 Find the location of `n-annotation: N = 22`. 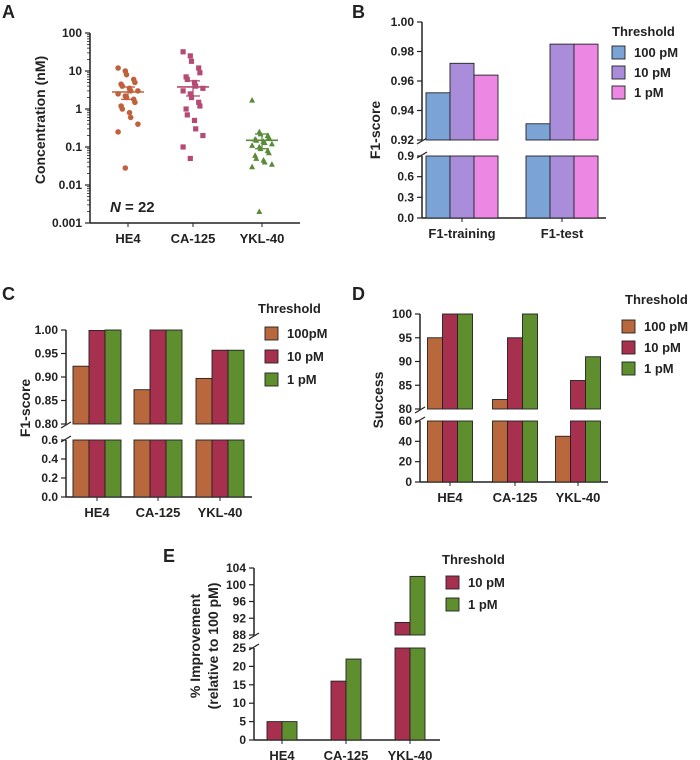

n-annotation: N = 22 is located at coordinates (132, 207).